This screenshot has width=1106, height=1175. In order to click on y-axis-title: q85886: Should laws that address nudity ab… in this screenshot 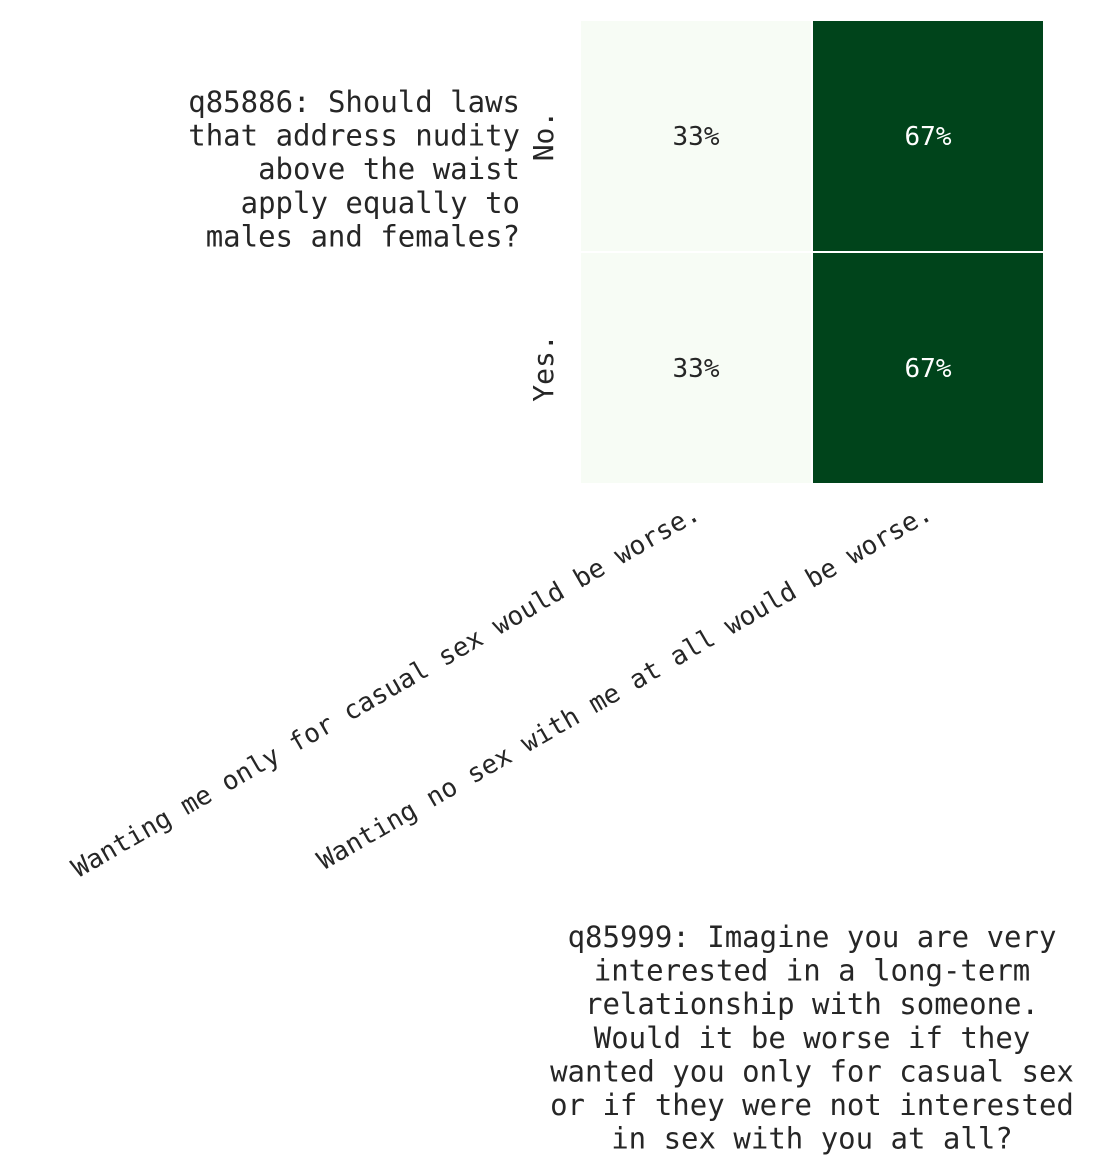, I will do `click(354, 169)`.